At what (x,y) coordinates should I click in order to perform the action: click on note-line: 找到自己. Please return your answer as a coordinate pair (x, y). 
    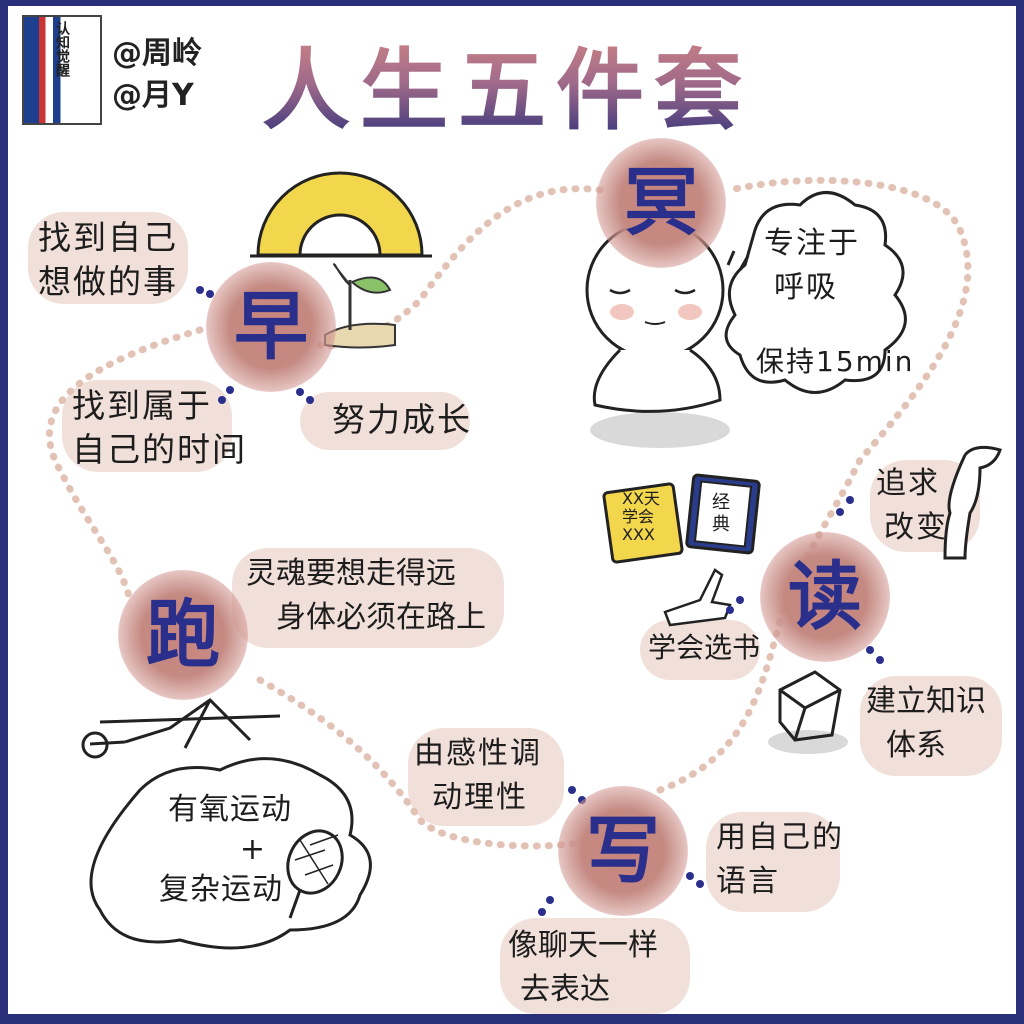
    Looking at the image, I should click on (108, 237).